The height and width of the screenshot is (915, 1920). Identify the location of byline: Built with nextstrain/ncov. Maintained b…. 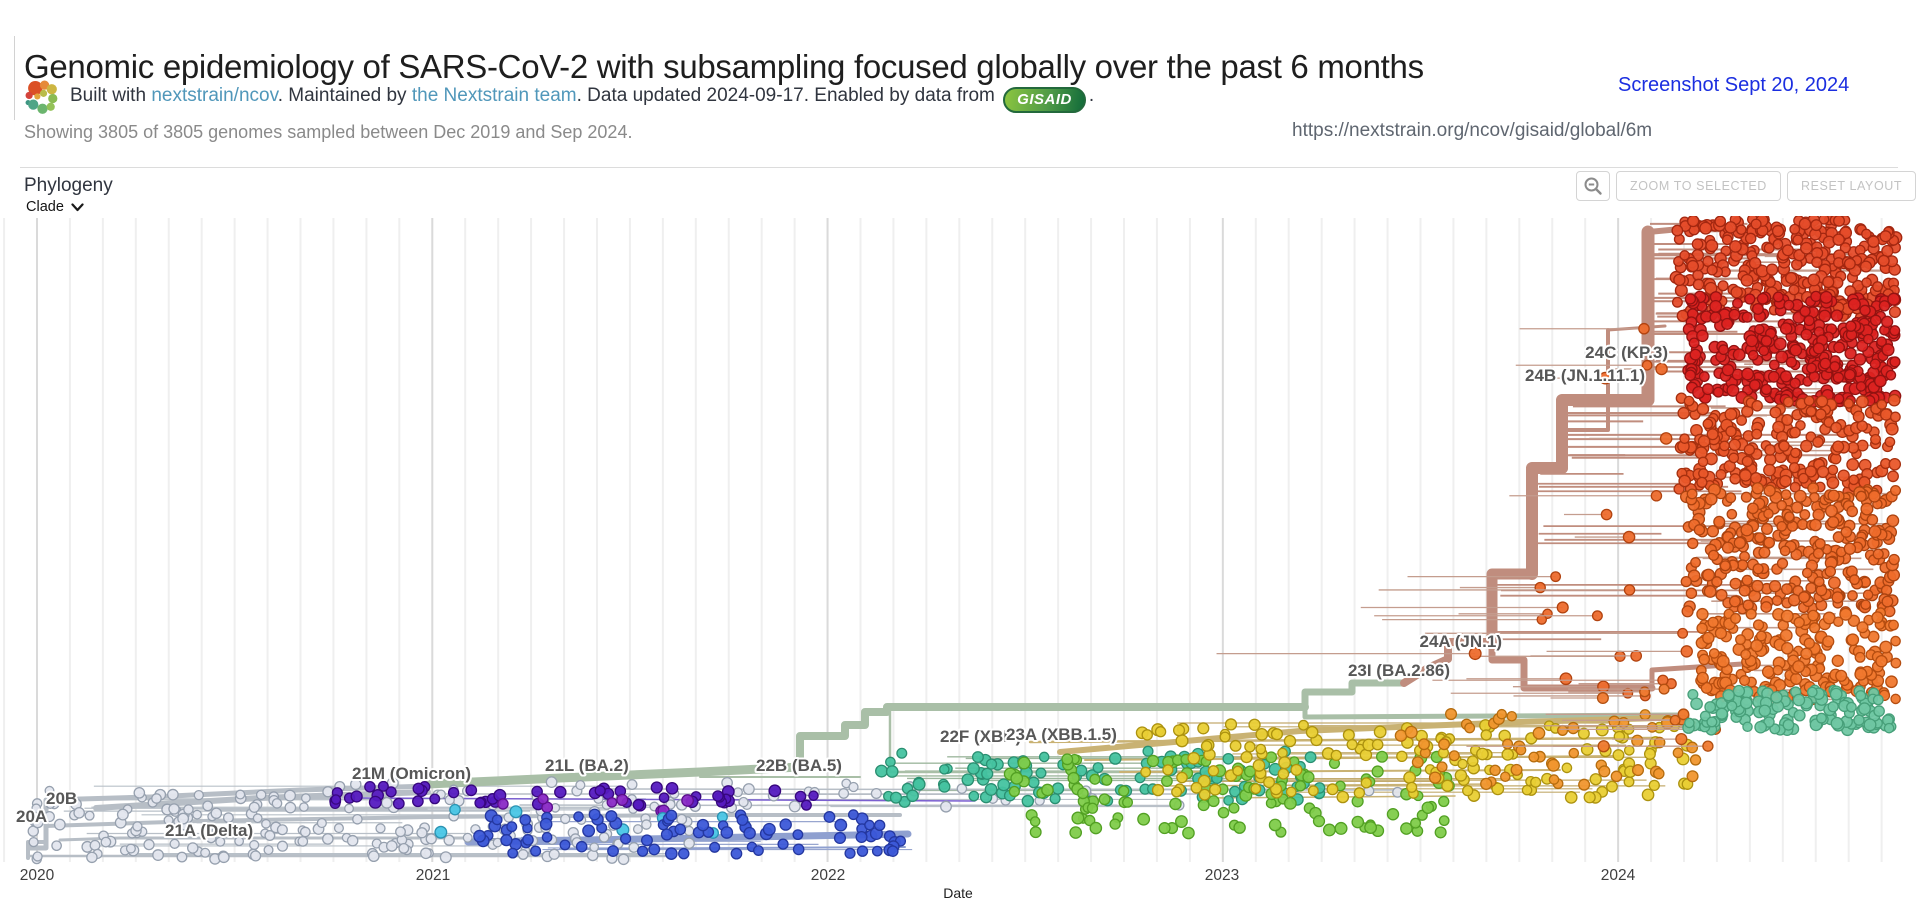
(559, 98).